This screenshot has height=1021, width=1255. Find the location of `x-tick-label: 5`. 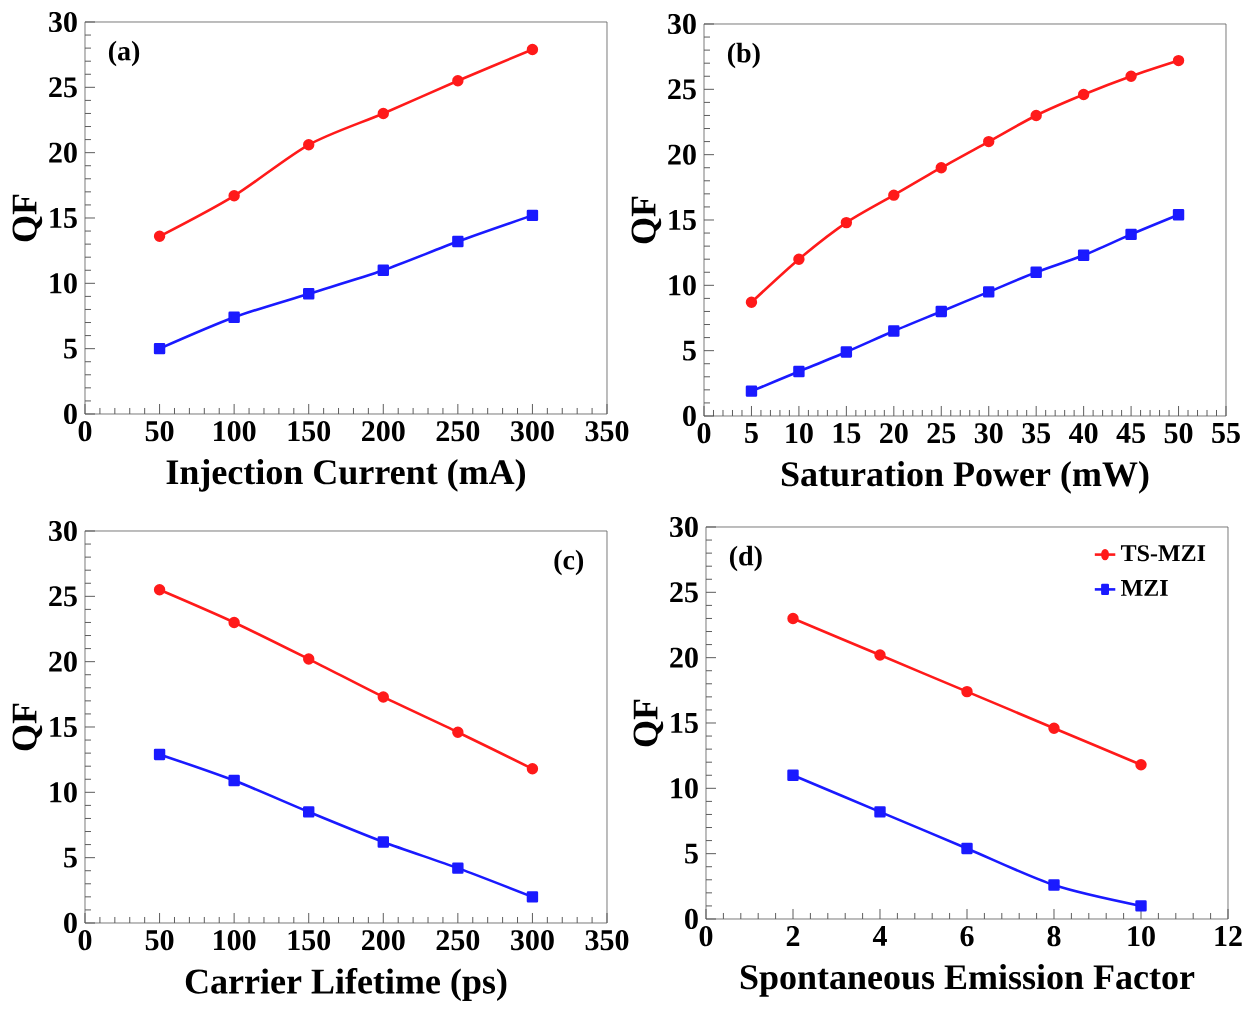

x-tick-label: 5 is located at coordinates (751, 433).